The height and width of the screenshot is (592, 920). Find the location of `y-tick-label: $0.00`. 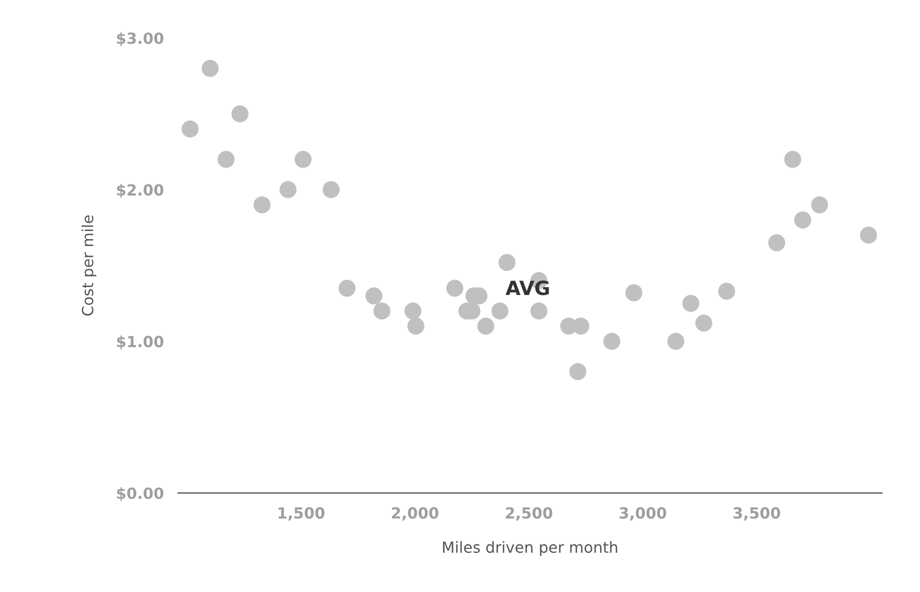

y-tick-label: $0.00 is located at coordinates (140, 494).